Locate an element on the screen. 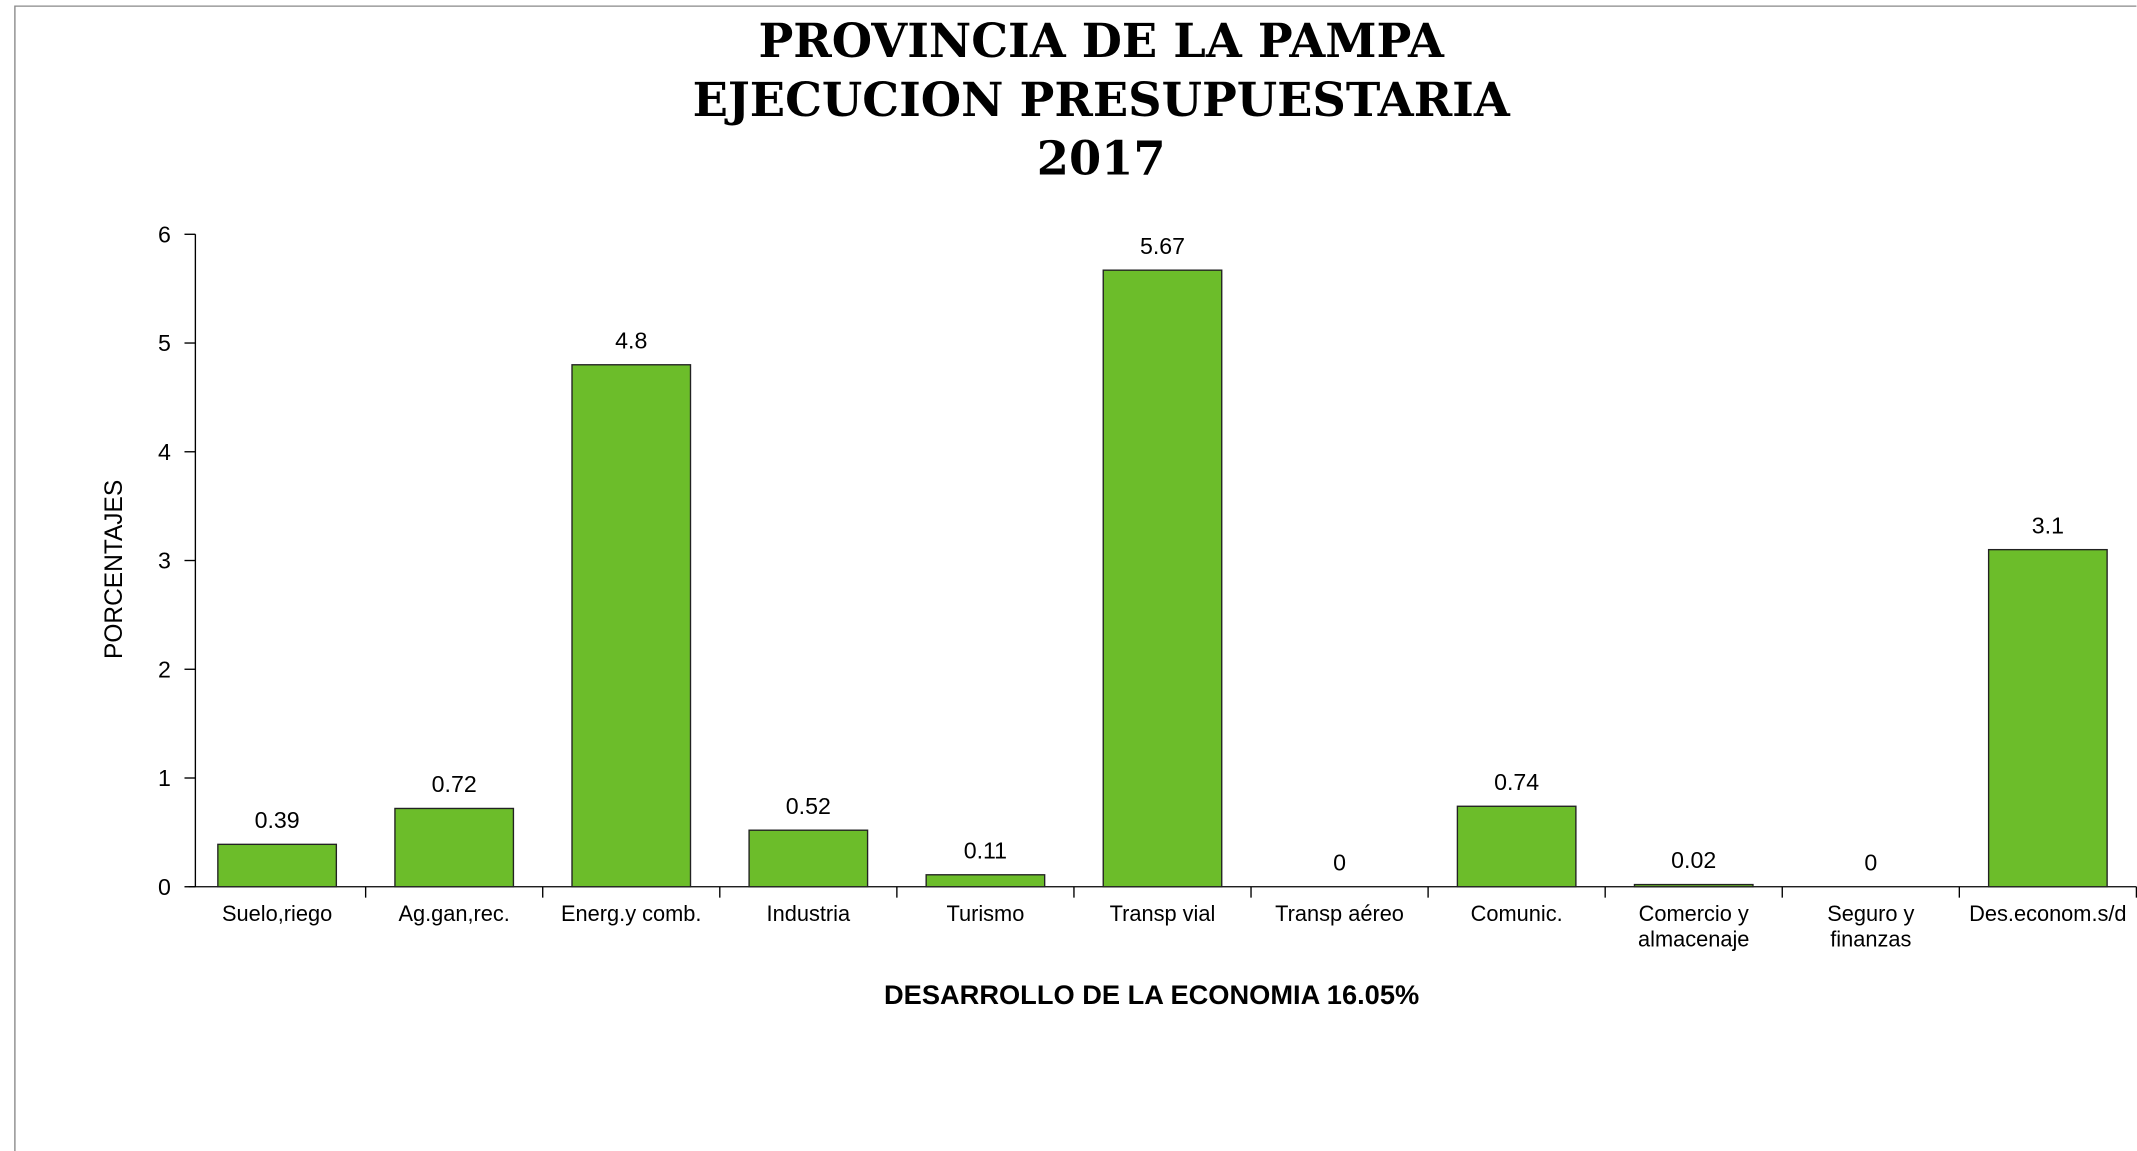 This screenshot has height=1151, width=2137. value-label: 0.11 is located at coordinates (985, 850).